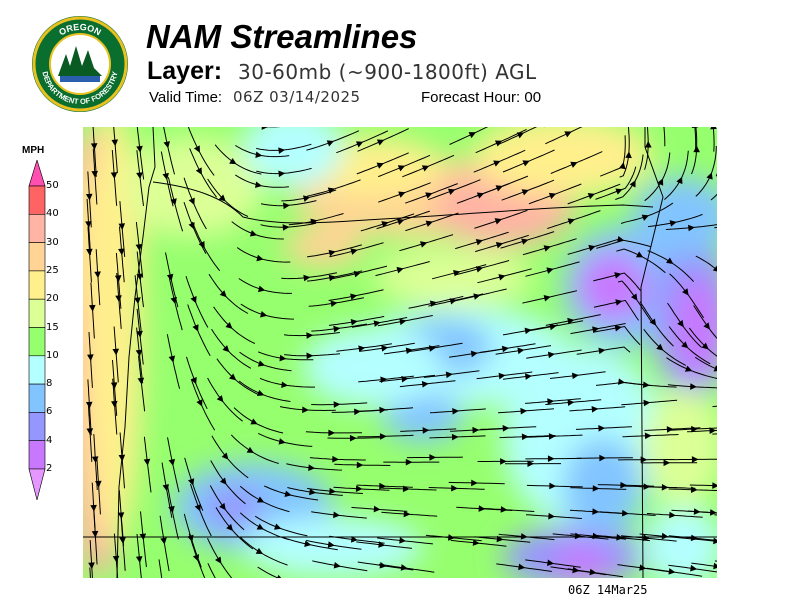 The width and height of the screenshot is (800, 600). What do you see at coordinates (52, 355) in the screenshot?
I see `legend-tick: 10` at bounding box center [52, 355].